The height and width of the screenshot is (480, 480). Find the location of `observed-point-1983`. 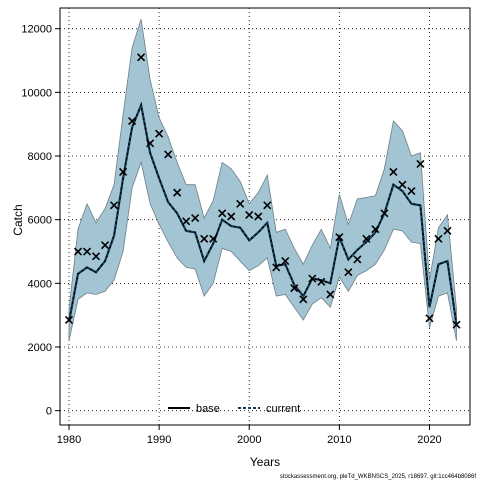

observed-point-1983 is located at coordinates (96, 256).